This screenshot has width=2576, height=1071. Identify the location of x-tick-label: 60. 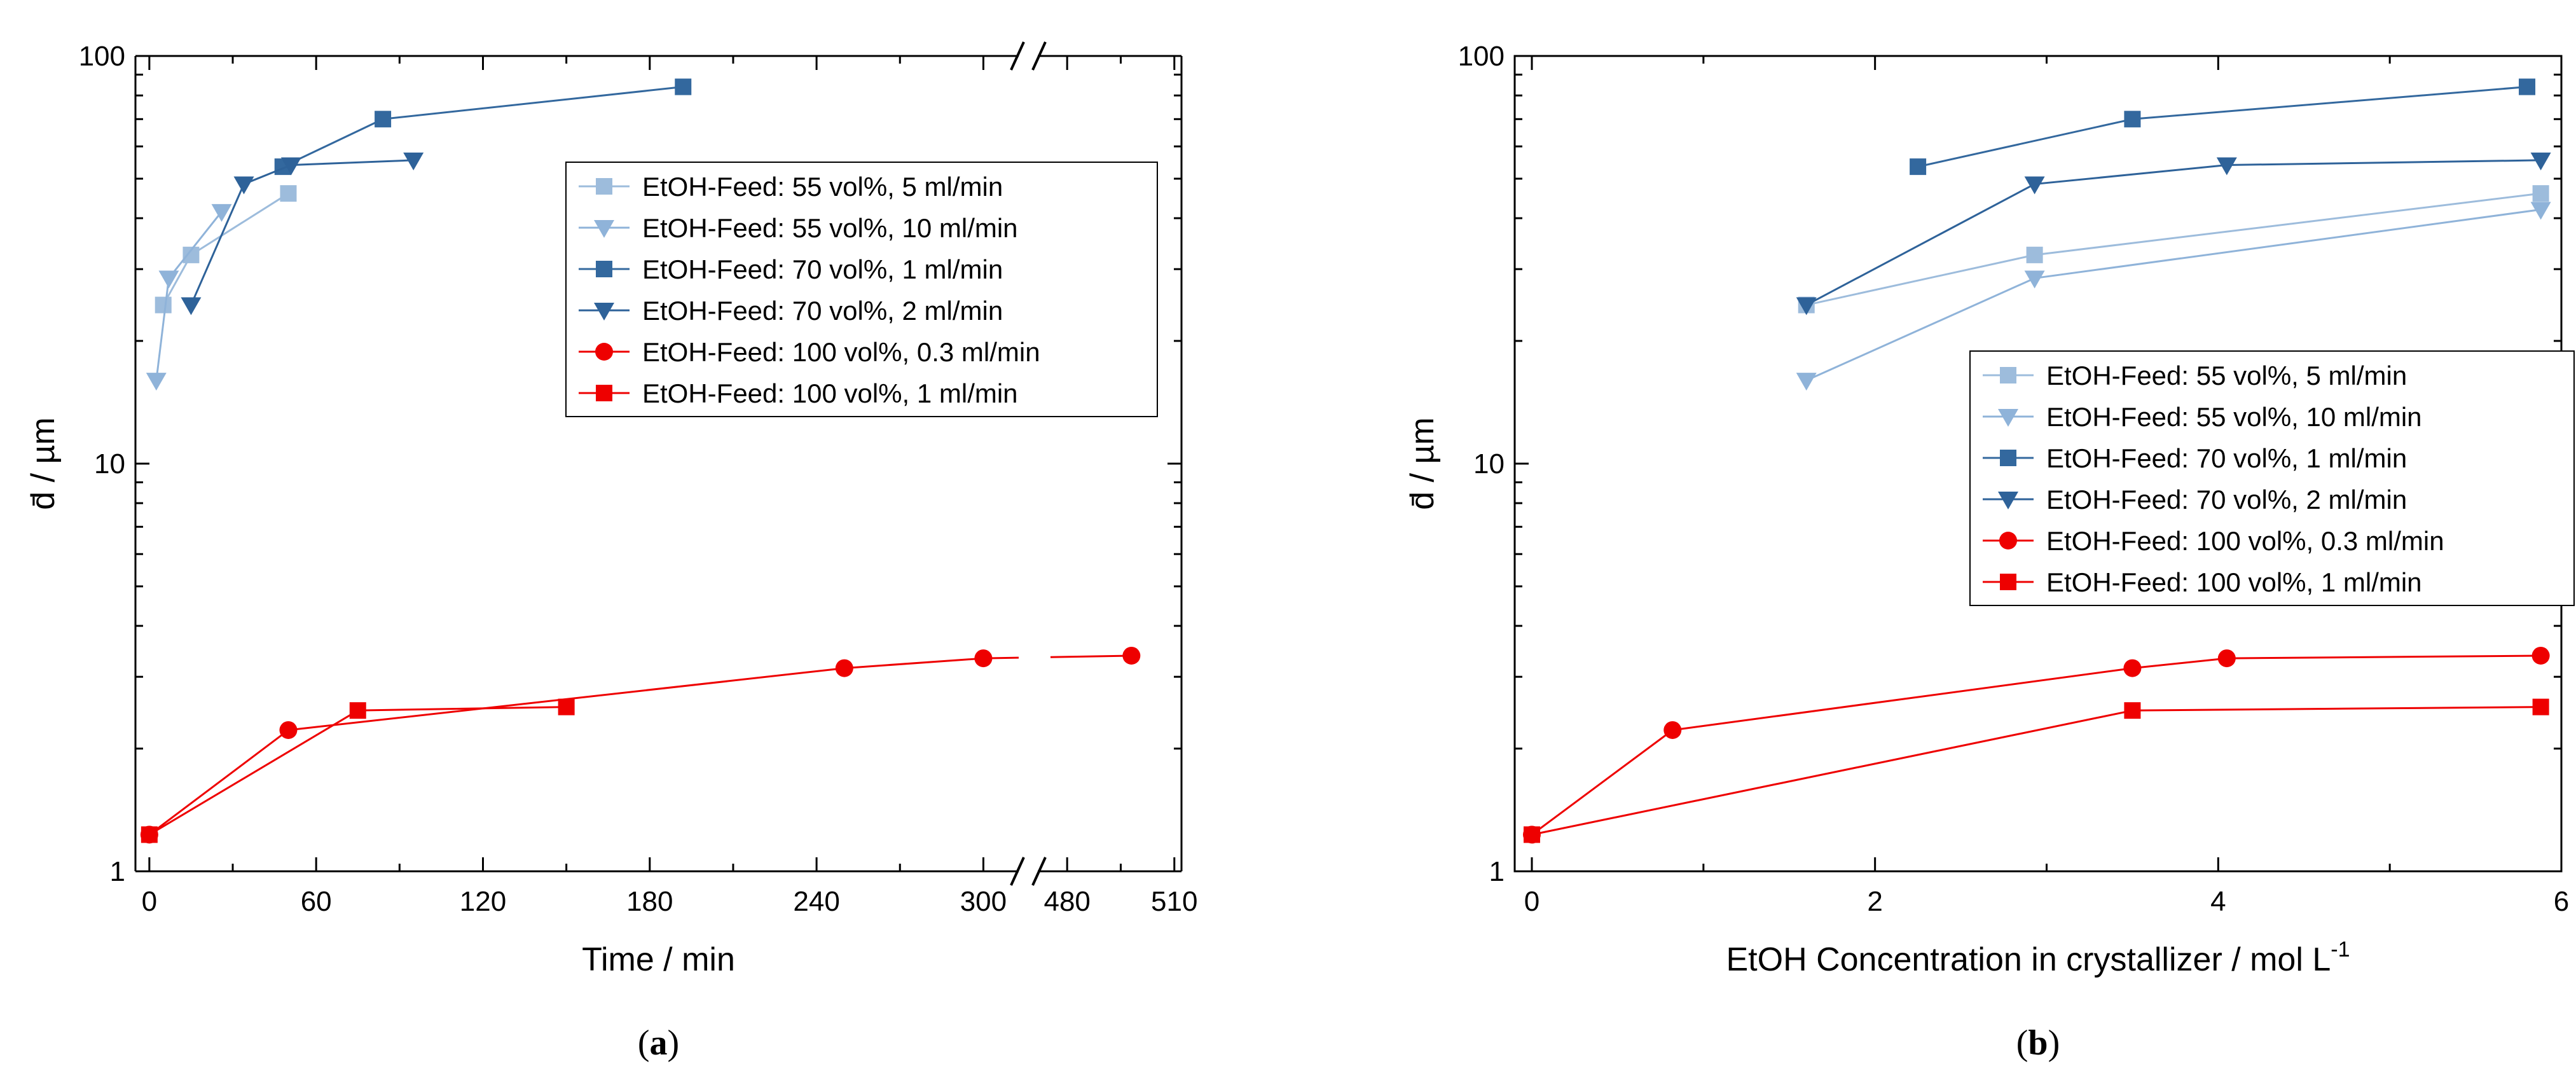
(316, 901).